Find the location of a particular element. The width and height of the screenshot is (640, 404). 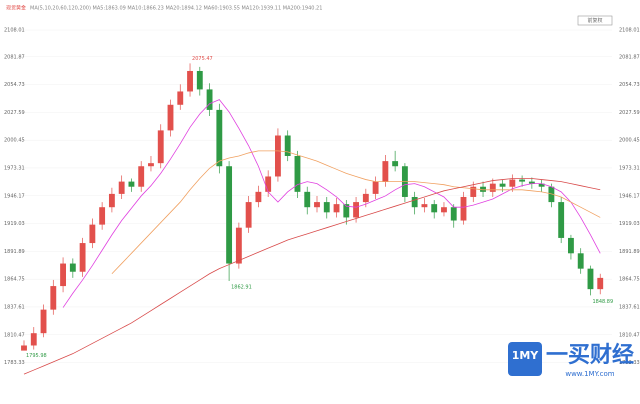

y-tick-label: 2027.59 is located at coordinates (14, 113).